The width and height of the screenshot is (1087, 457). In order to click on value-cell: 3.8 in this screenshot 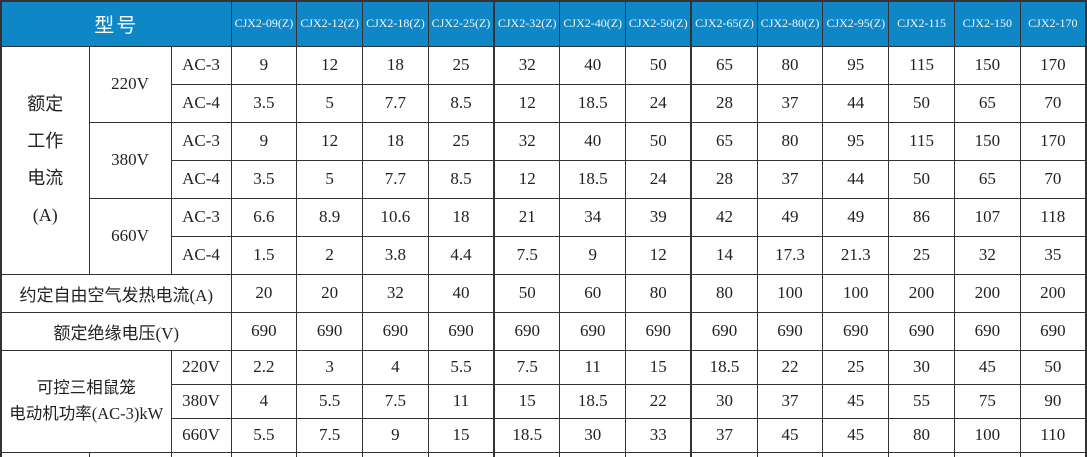, I will do `click(395, 255)`.